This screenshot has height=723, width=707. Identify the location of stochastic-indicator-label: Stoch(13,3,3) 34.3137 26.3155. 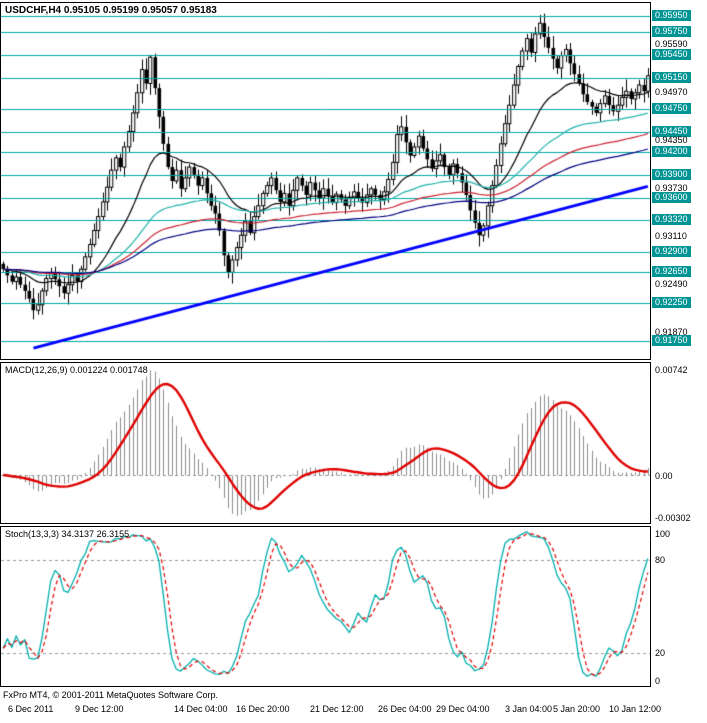
(67, 534).